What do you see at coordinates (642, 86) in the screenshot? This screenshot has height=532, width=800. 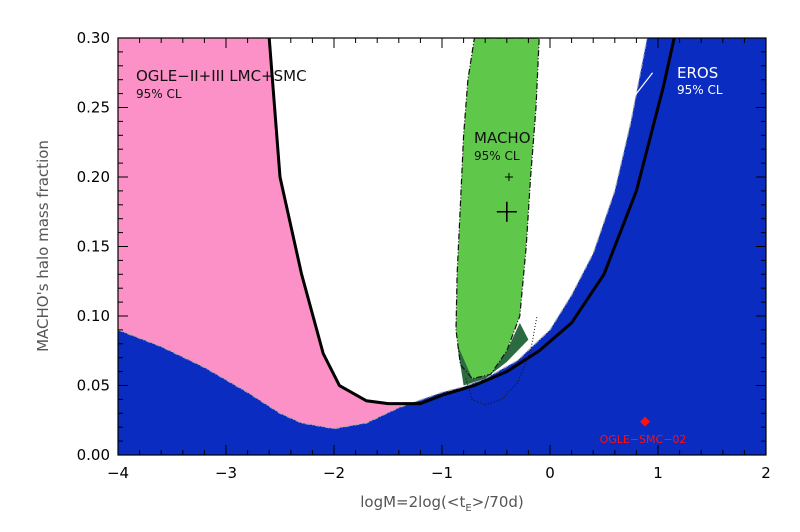 I see `eros-label-pointer` at bounding box center [642, 86].